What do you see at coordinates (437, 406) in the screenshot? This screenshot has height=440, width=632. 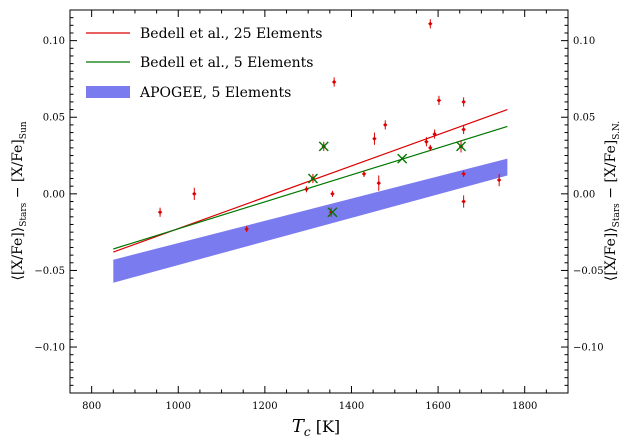 I see `x-tick-label: 1600` at bounding box center [437, 406].